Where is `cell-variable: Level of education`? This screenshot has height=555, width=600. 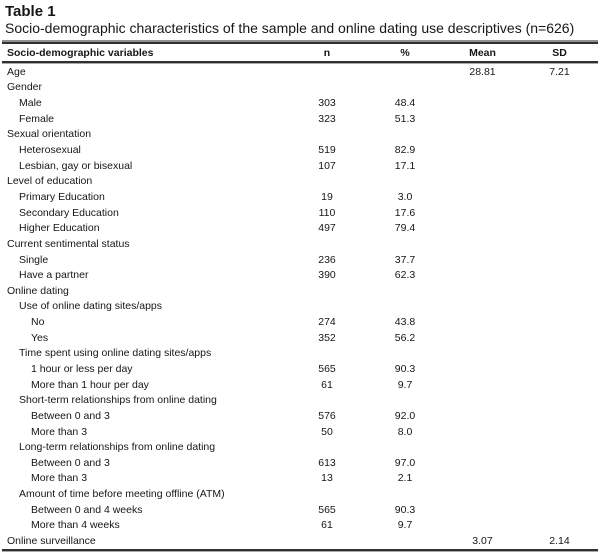 cell-variable: Level of education is located at coordinates (50, 181).